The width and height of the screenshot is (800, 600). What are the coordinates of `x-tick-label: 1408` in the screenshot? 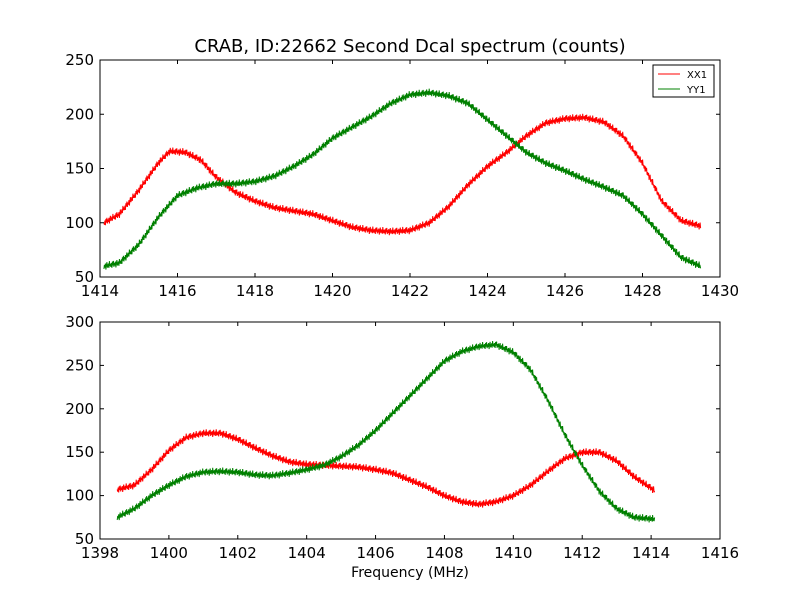 It's located at (444, 553).